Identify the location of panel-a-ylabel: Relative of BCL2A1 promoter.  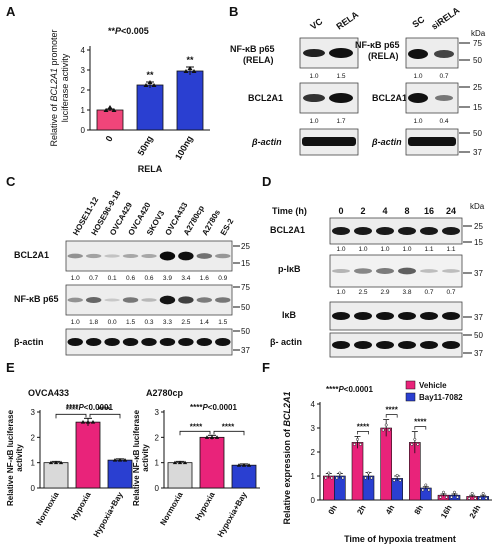
(54, 87).